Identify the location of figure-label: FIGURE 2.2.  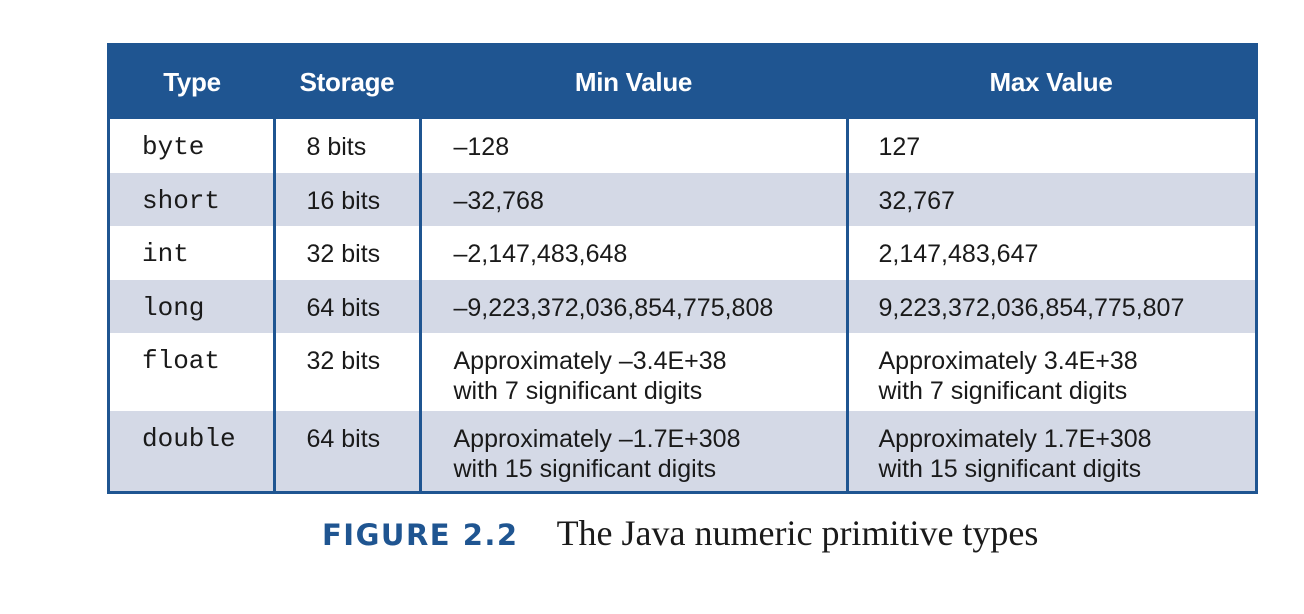
(420, 535).